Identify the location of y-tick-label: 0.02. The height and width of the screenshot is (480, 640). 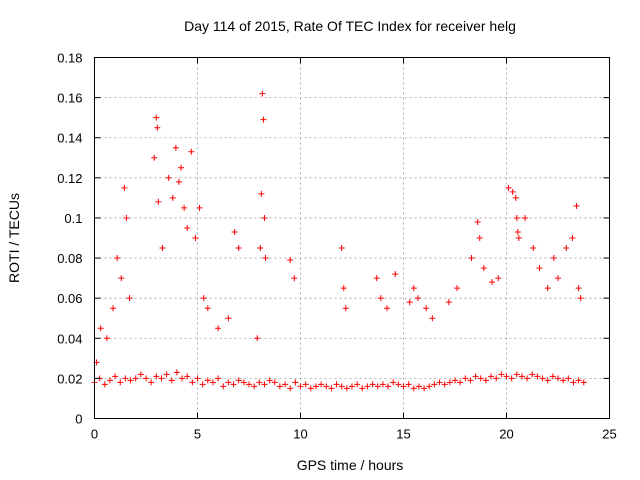
(69, 378).